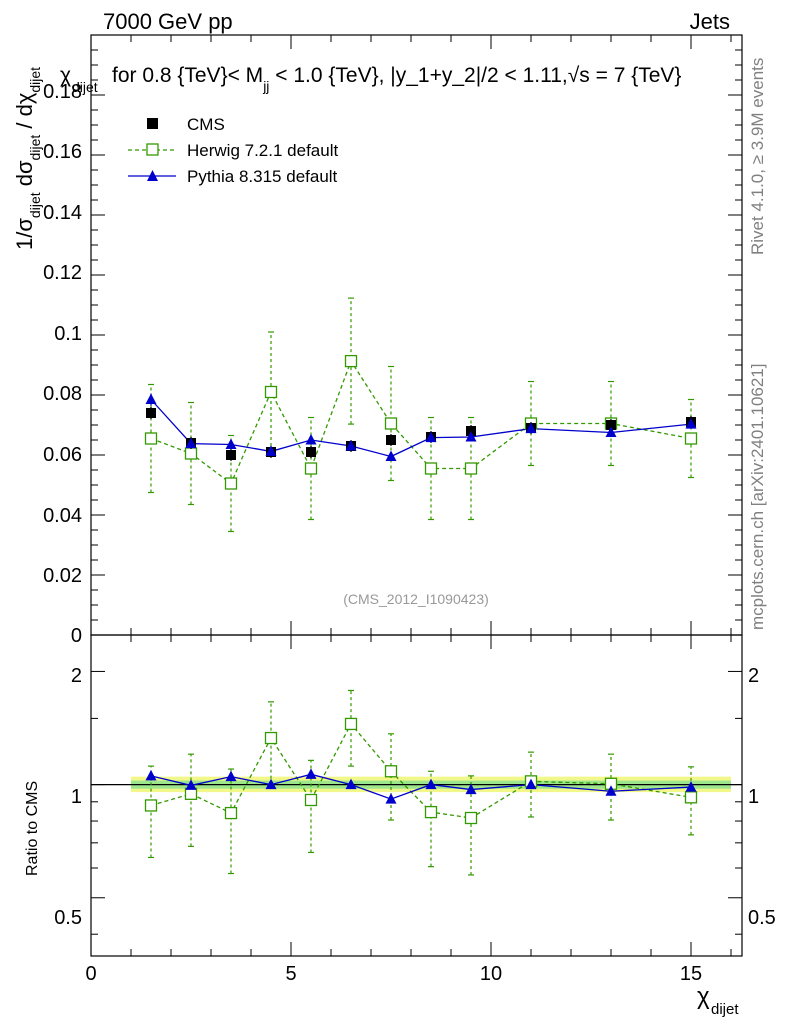 This screenshot has width=786, height=1024. I want to click on y-tick-label: 0.12, so click(62, 273).